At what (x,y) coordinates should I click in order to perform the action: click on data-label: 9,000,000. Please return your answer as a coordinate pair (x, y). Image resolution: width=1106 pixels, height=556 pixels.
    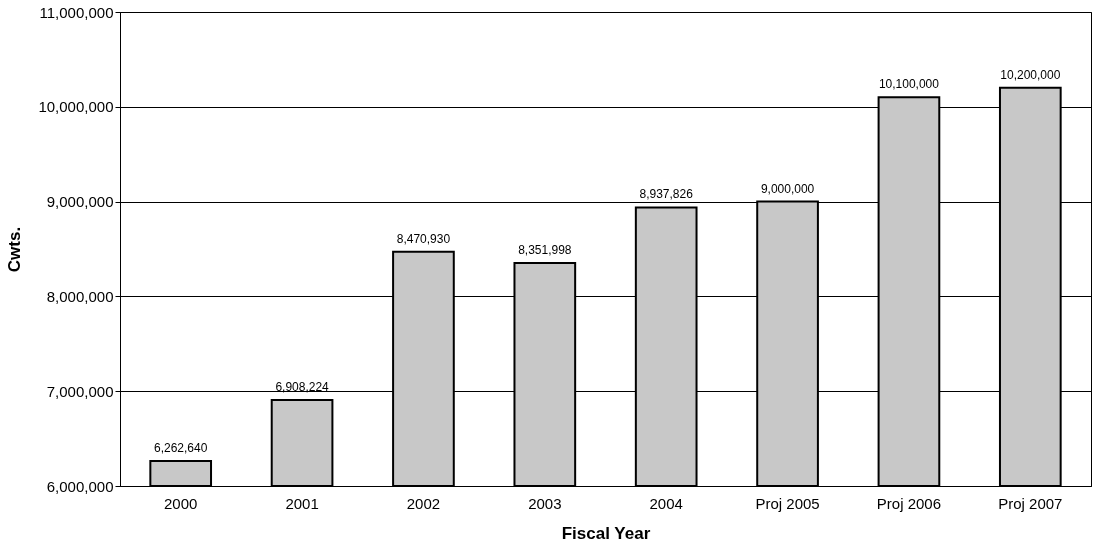
    Looking at the image, I should click on (787, 188).